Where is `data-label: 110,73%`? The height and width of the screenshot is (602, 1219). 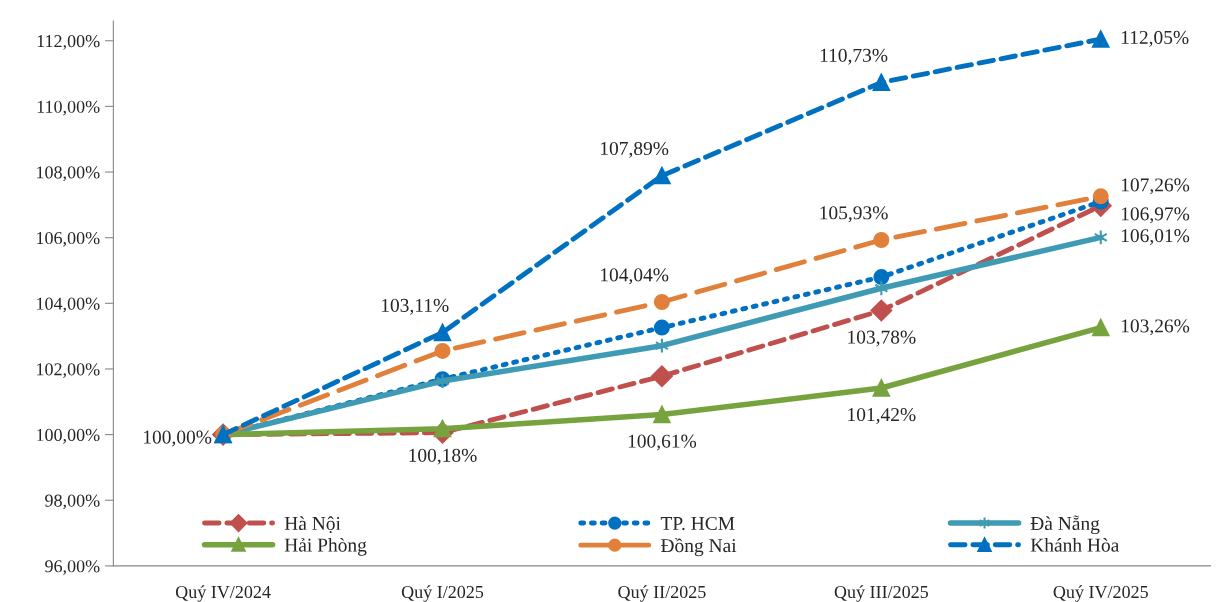 data-label: 110,73% is located at coordinates (854, 56).